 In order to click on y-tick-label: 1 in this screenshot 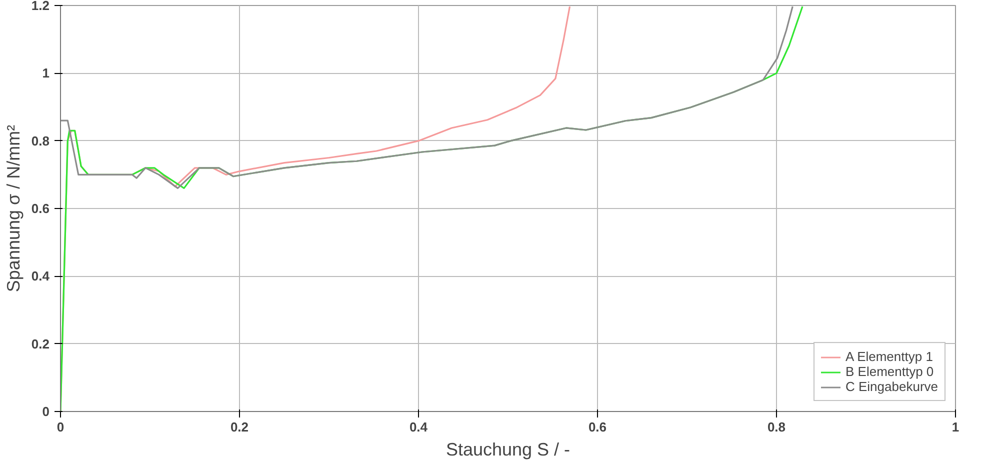, I will do `click(46, 73)`.